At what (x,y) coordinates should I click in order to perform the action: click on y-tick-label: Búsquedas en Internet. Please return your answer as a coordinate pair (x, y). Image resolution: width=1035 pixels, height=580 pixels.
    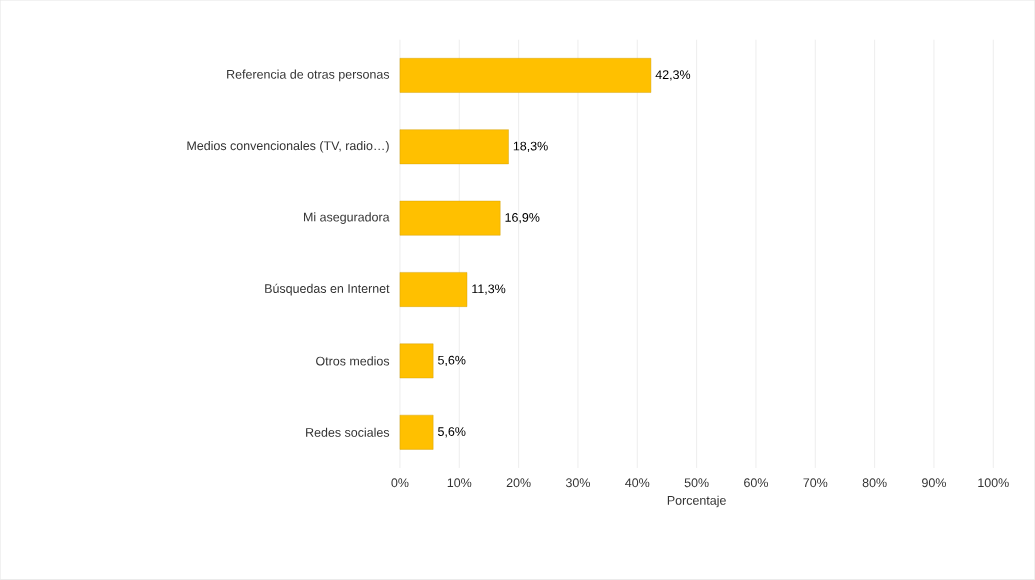
    Looking at the image, I should click on (327, 289).